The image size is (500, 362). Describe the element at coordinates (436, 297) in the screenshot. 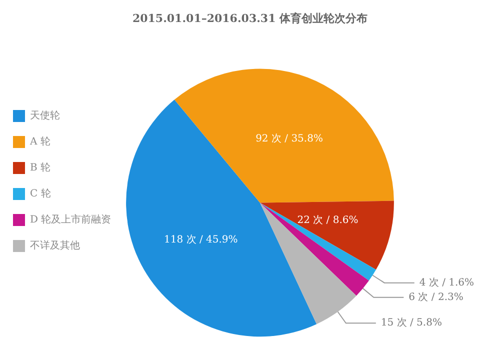

I see `data-label: 6 次 / 2.3%` at that location.